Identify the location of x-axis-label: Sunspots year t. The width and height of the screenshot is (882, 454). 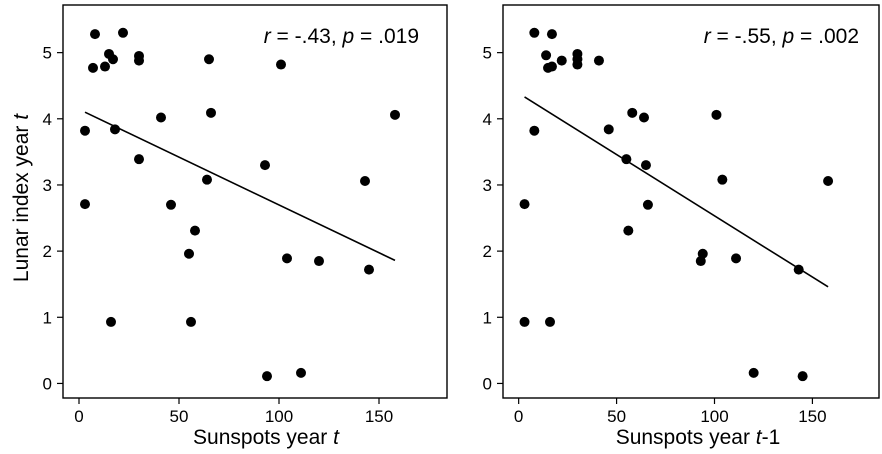
(266, 437).